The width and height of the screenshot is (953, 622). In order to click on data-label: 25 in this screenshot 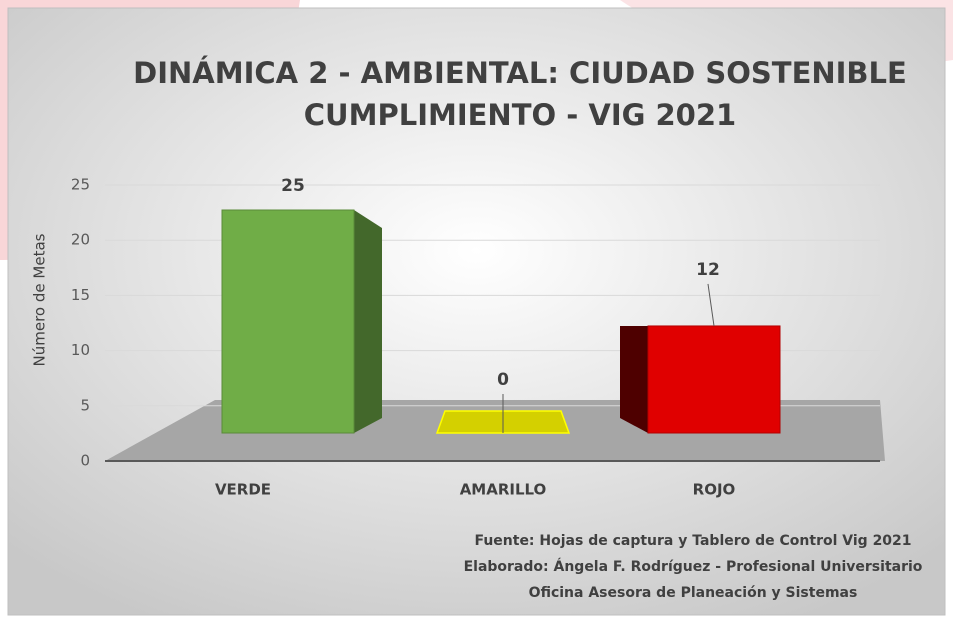, I will do `click(293, 186)`.